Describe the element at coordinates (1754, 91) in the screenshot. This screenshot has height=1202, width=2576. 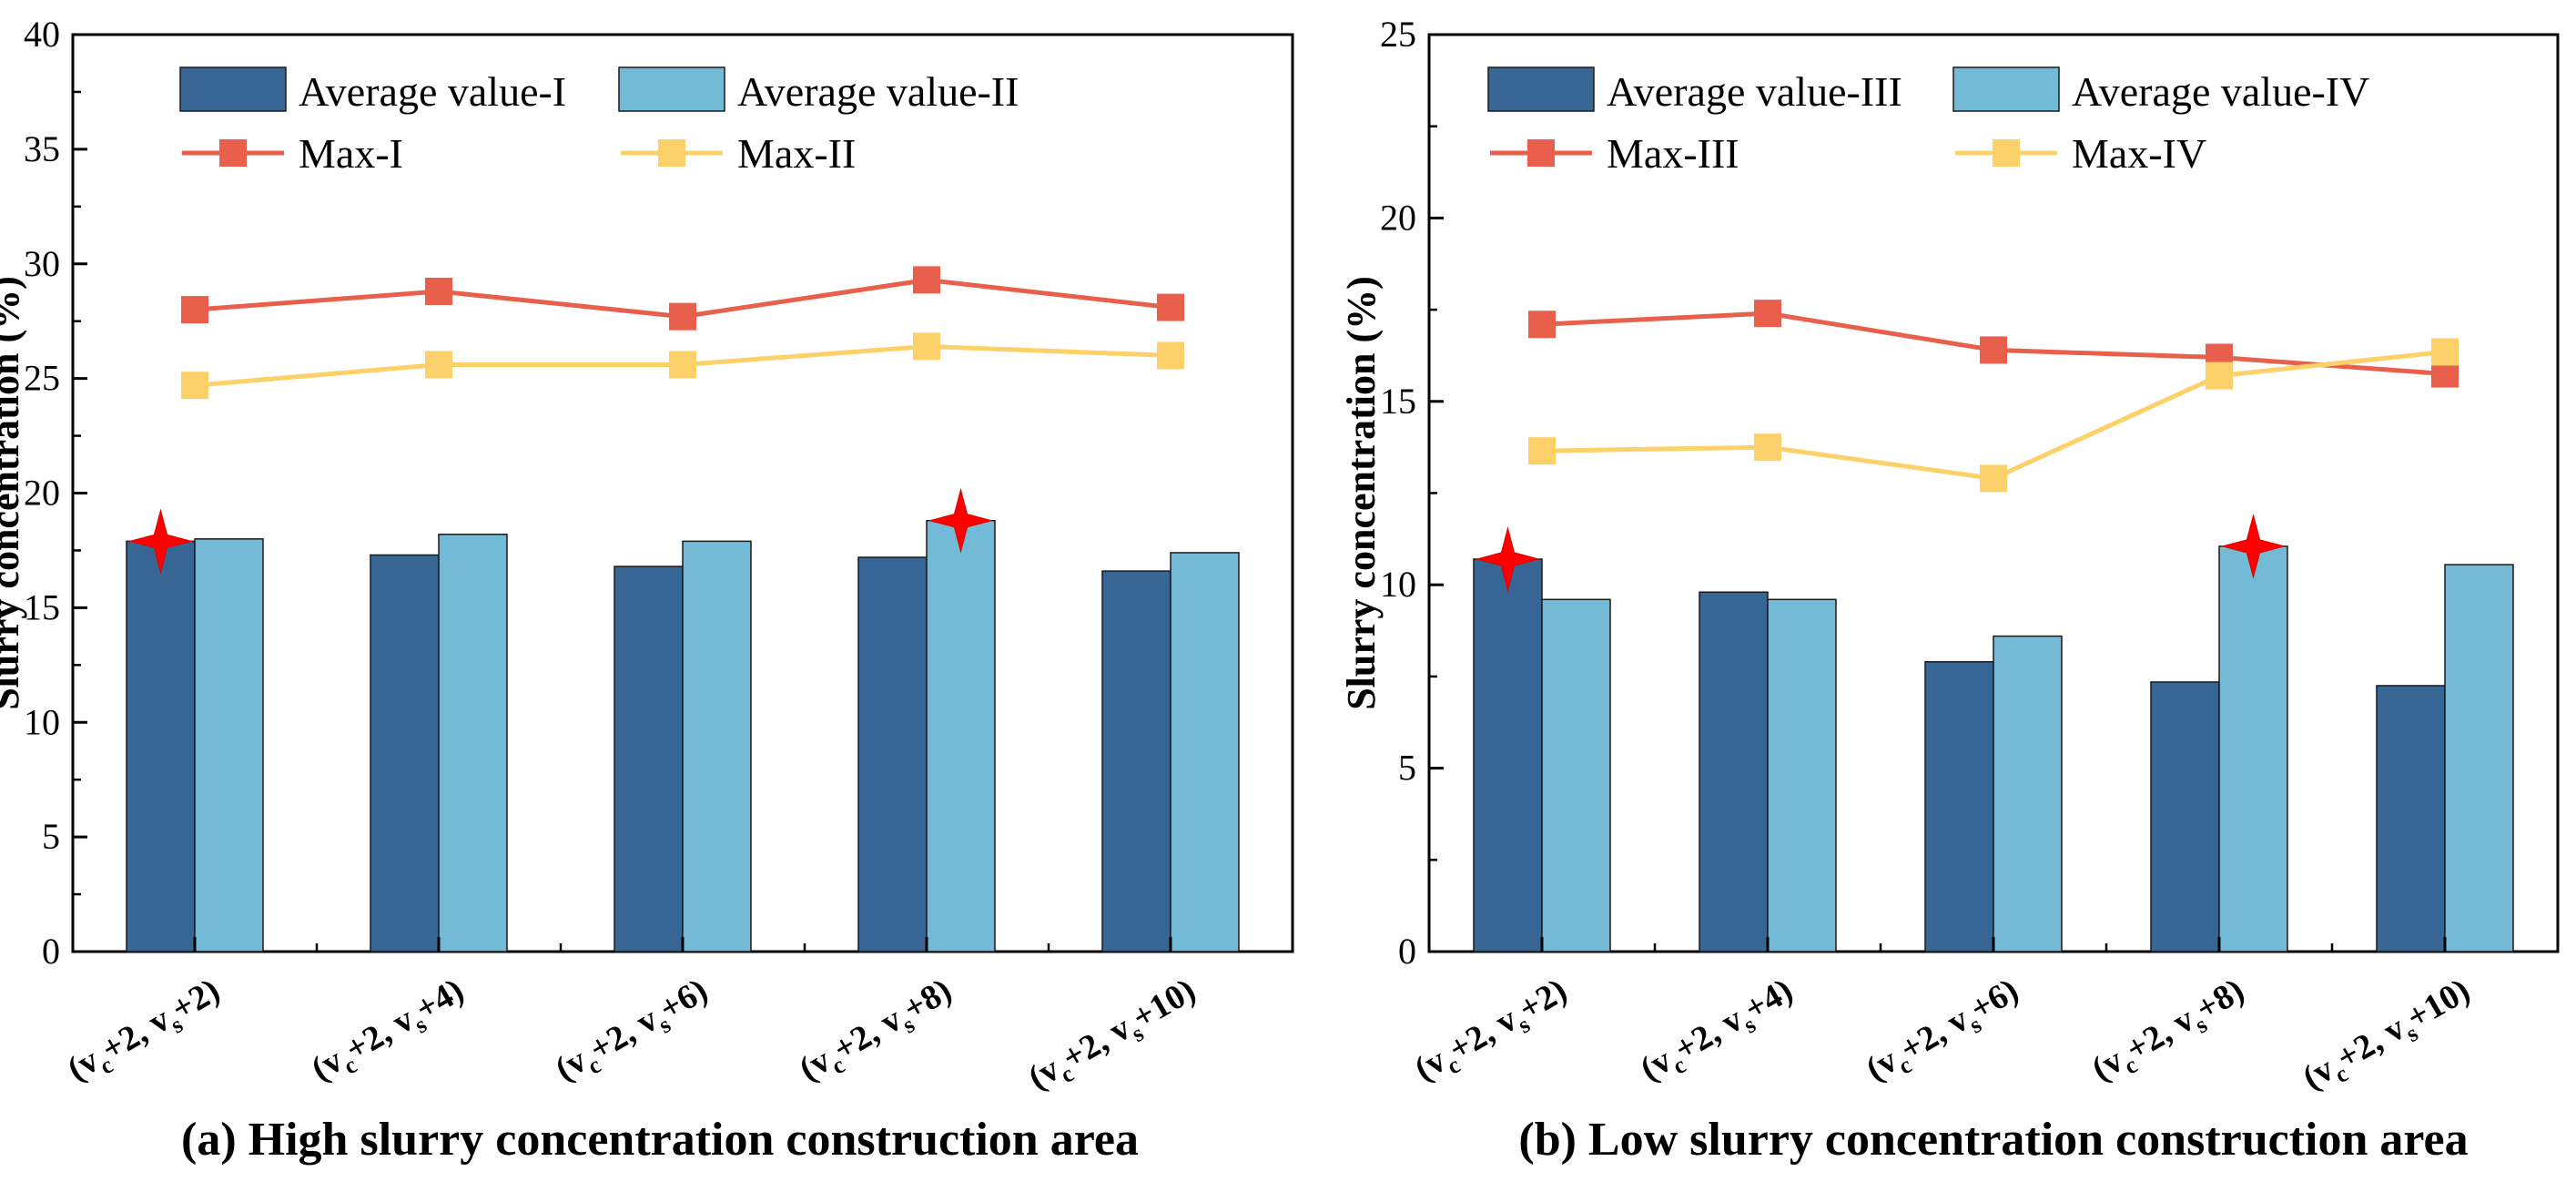
I see `legend-label: Average value-III` at that location.